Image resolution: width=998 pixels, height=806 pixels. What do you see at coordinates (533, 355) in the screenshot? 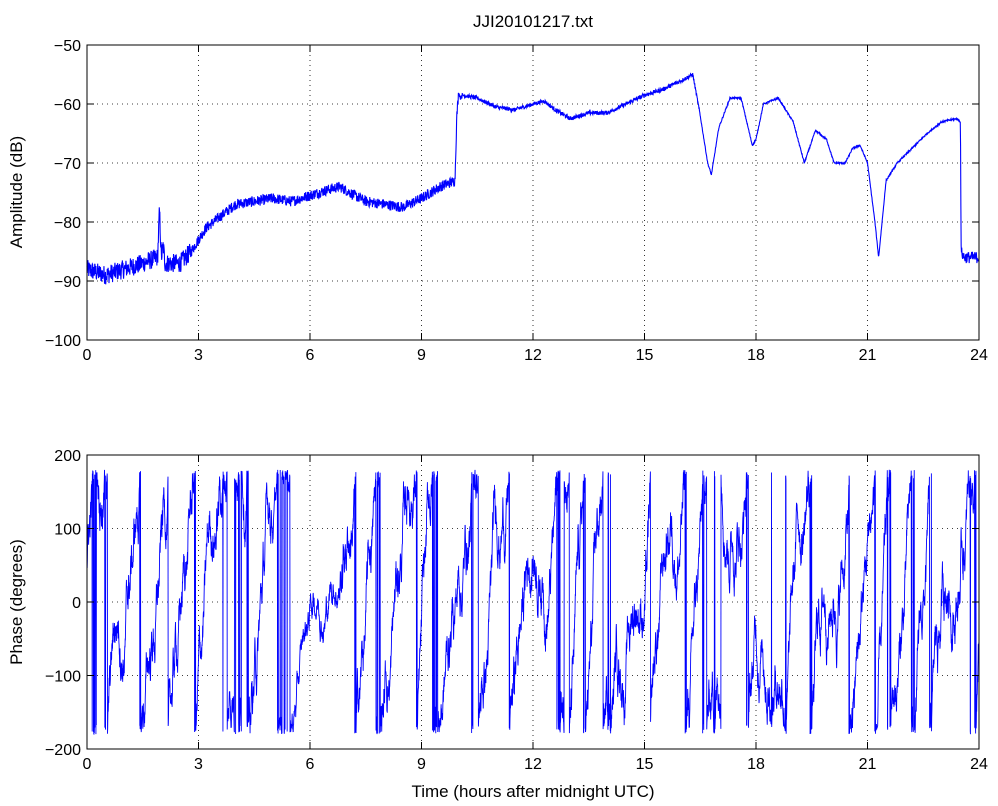
I see `amplitude-xtick-label: 12` at bounding box center [533, 355].